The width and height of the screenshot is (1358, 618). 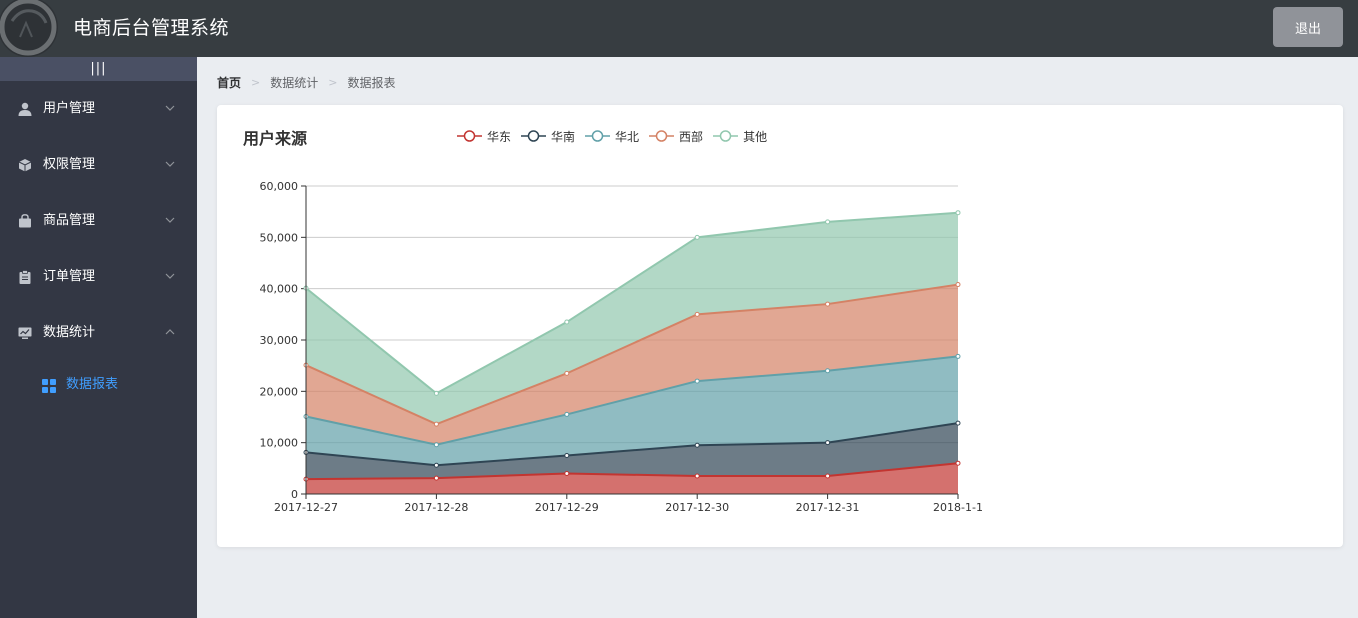 I want to click on legend-item: 华北, so click(x=612, y=136).